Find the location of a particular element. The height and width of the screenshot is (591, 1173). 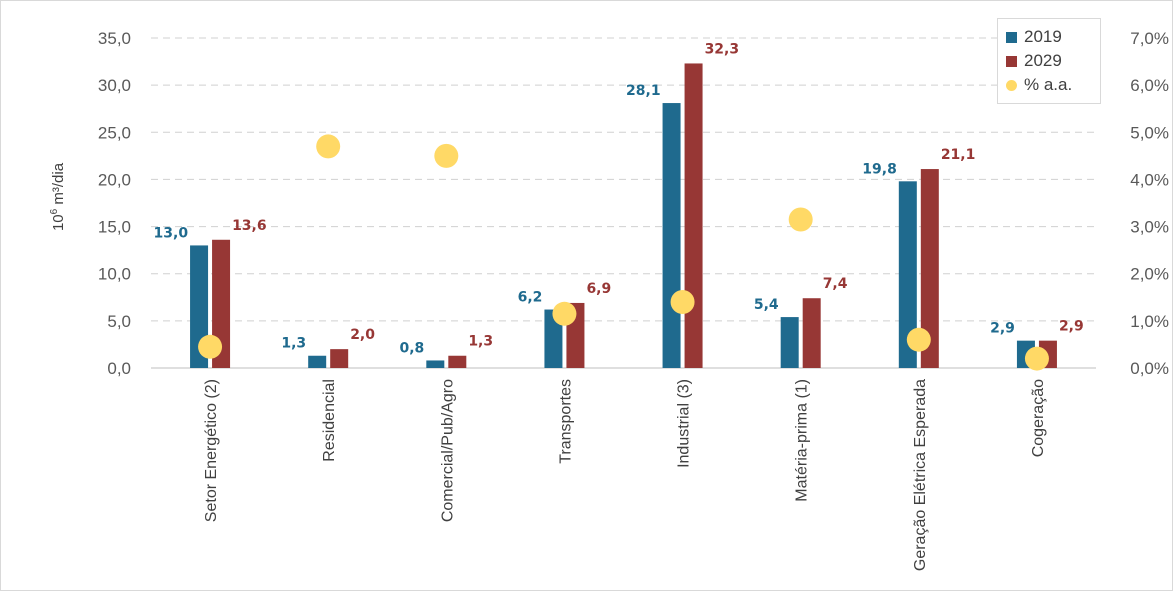

legend-item-2029: 2029 is located at coordinates (1049, 61).